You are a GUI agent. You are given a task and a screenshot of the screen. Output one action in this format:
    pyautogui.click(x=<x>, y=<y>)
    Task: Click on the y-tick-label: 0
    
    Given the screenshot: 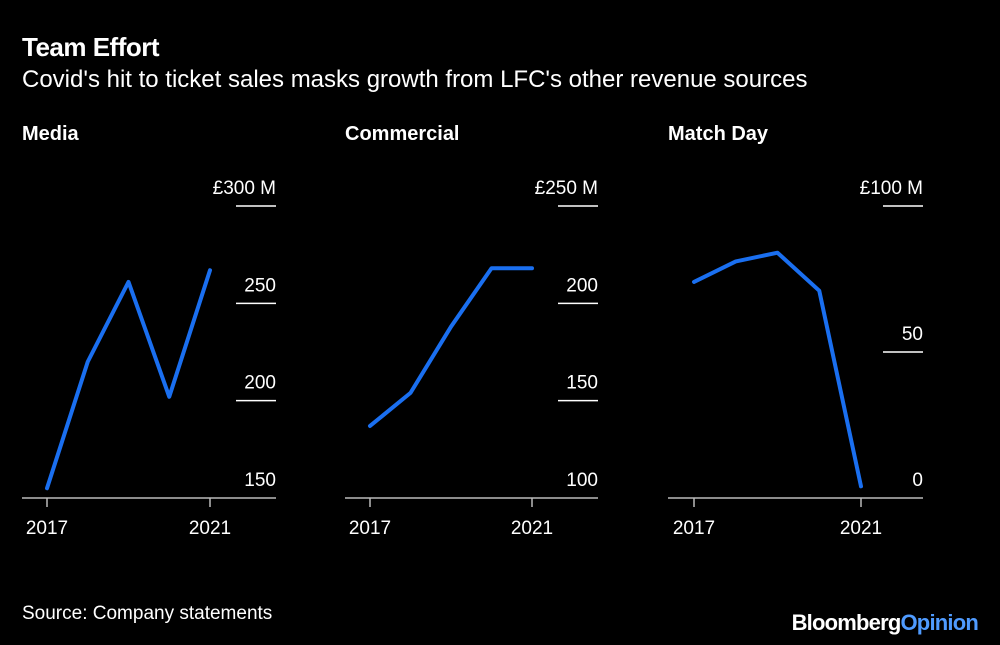 What is the action you would take?
    pyautogui.click(x=917, y=480)
    